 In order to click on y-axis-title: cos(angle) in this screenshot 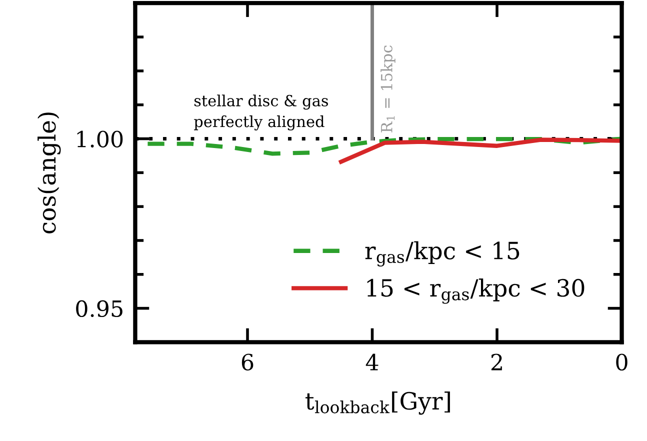, I will do `click(49, 173)`.